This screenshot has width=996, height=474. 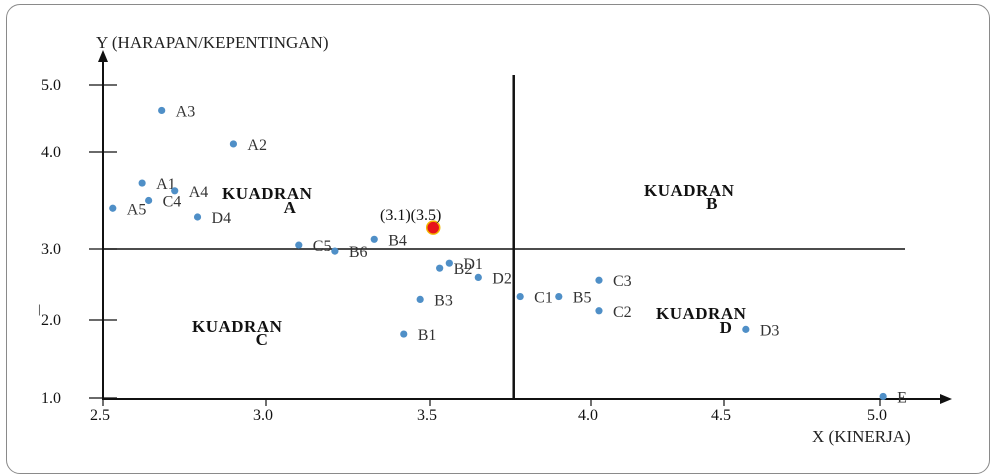 I want to click on x-tick-label: 3.0, so click(x=263, y=415).